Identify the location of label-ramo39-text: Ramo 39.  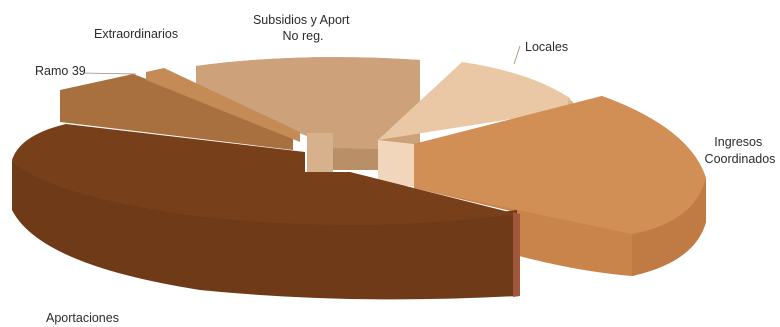
(60, 71).